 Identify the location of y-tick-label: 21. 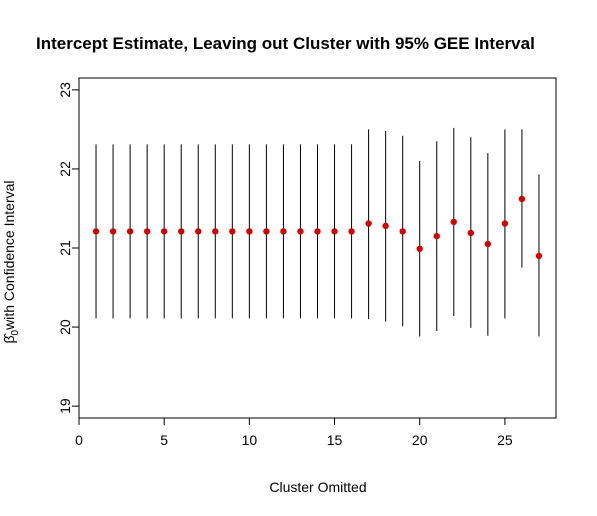
(65, 248).